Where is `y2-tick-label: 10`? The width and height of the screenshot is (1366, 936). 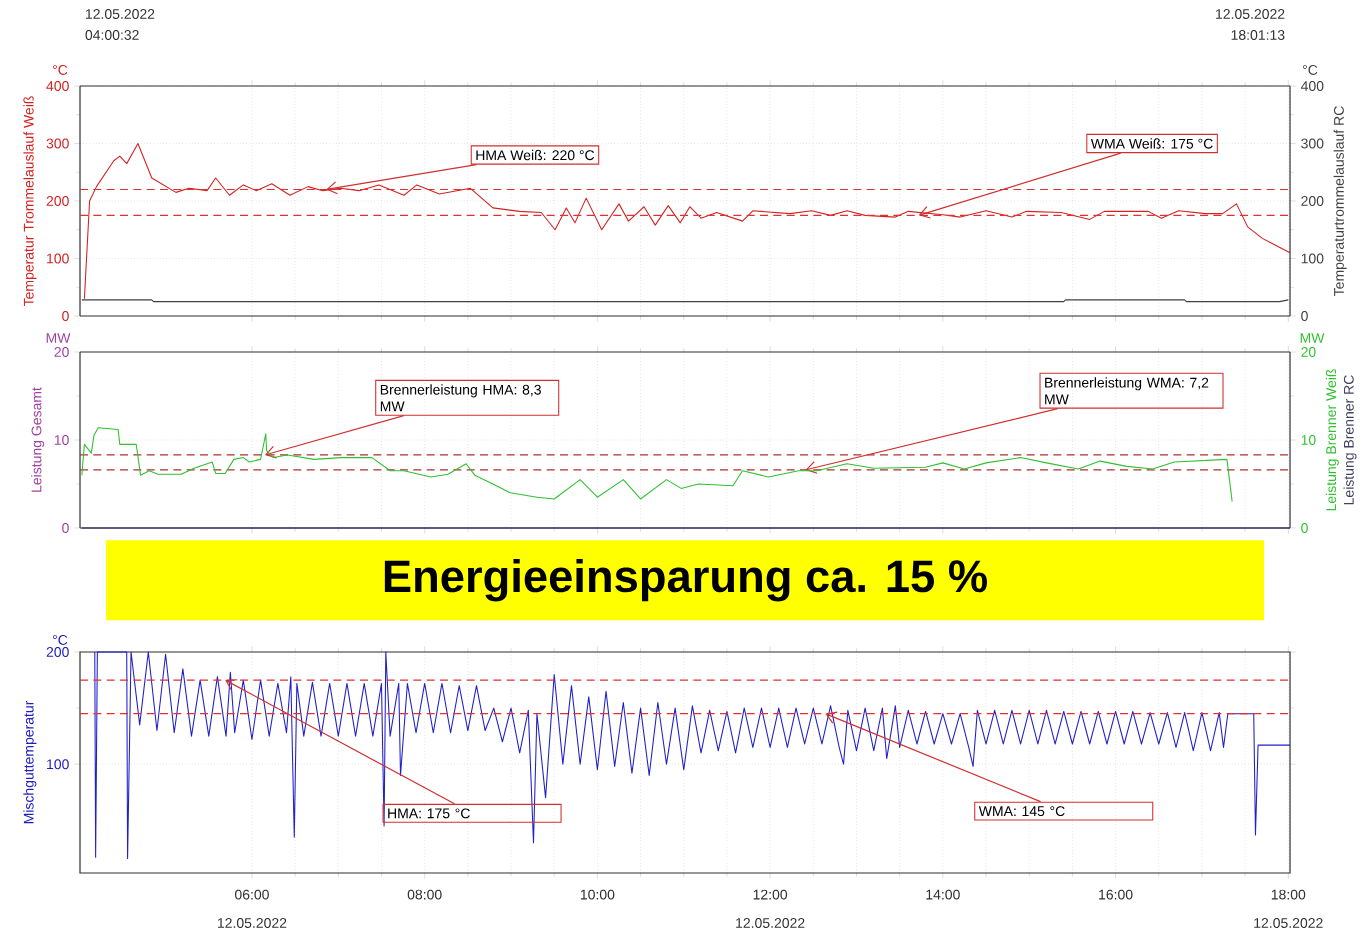
y2-tick-label: 10 is located at coordinates (1308, 440).